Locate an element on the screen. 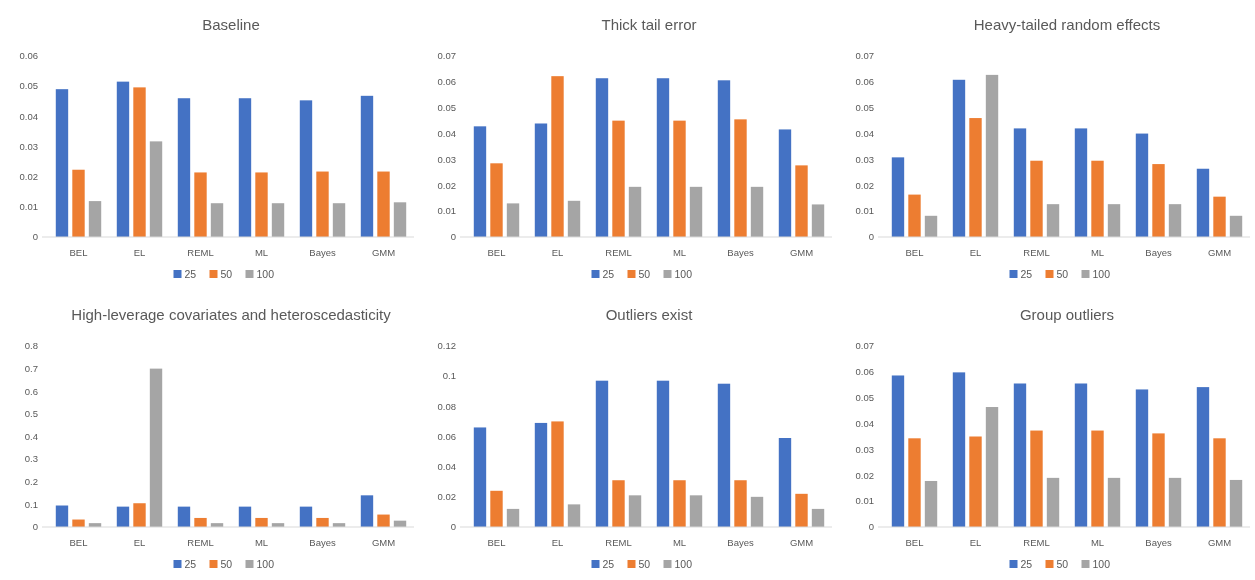 The width and height of the screenshot is (1255, 580). y-tick-label: 0.7 is located at coordinates (31, 368).